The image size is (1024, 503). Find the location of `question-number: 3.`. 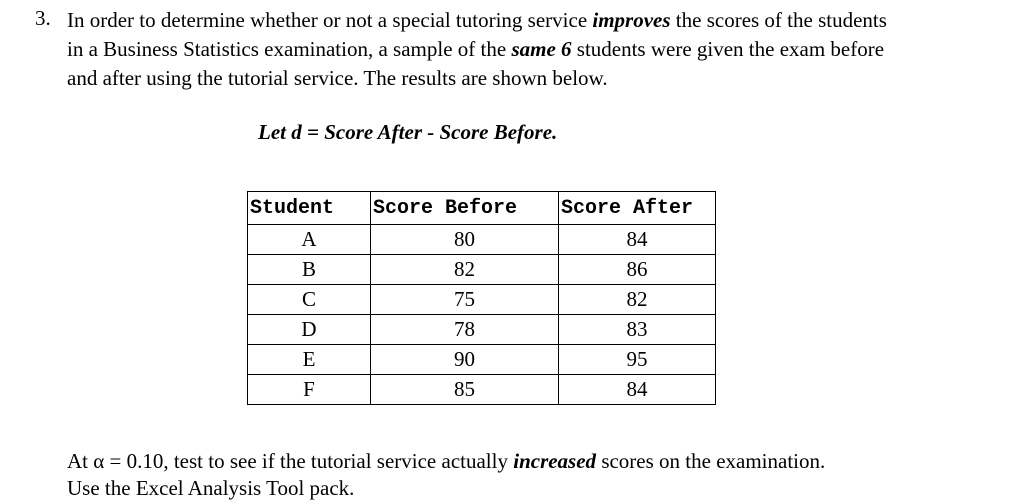

question-number: 3. is located at coordinates (43, 18).